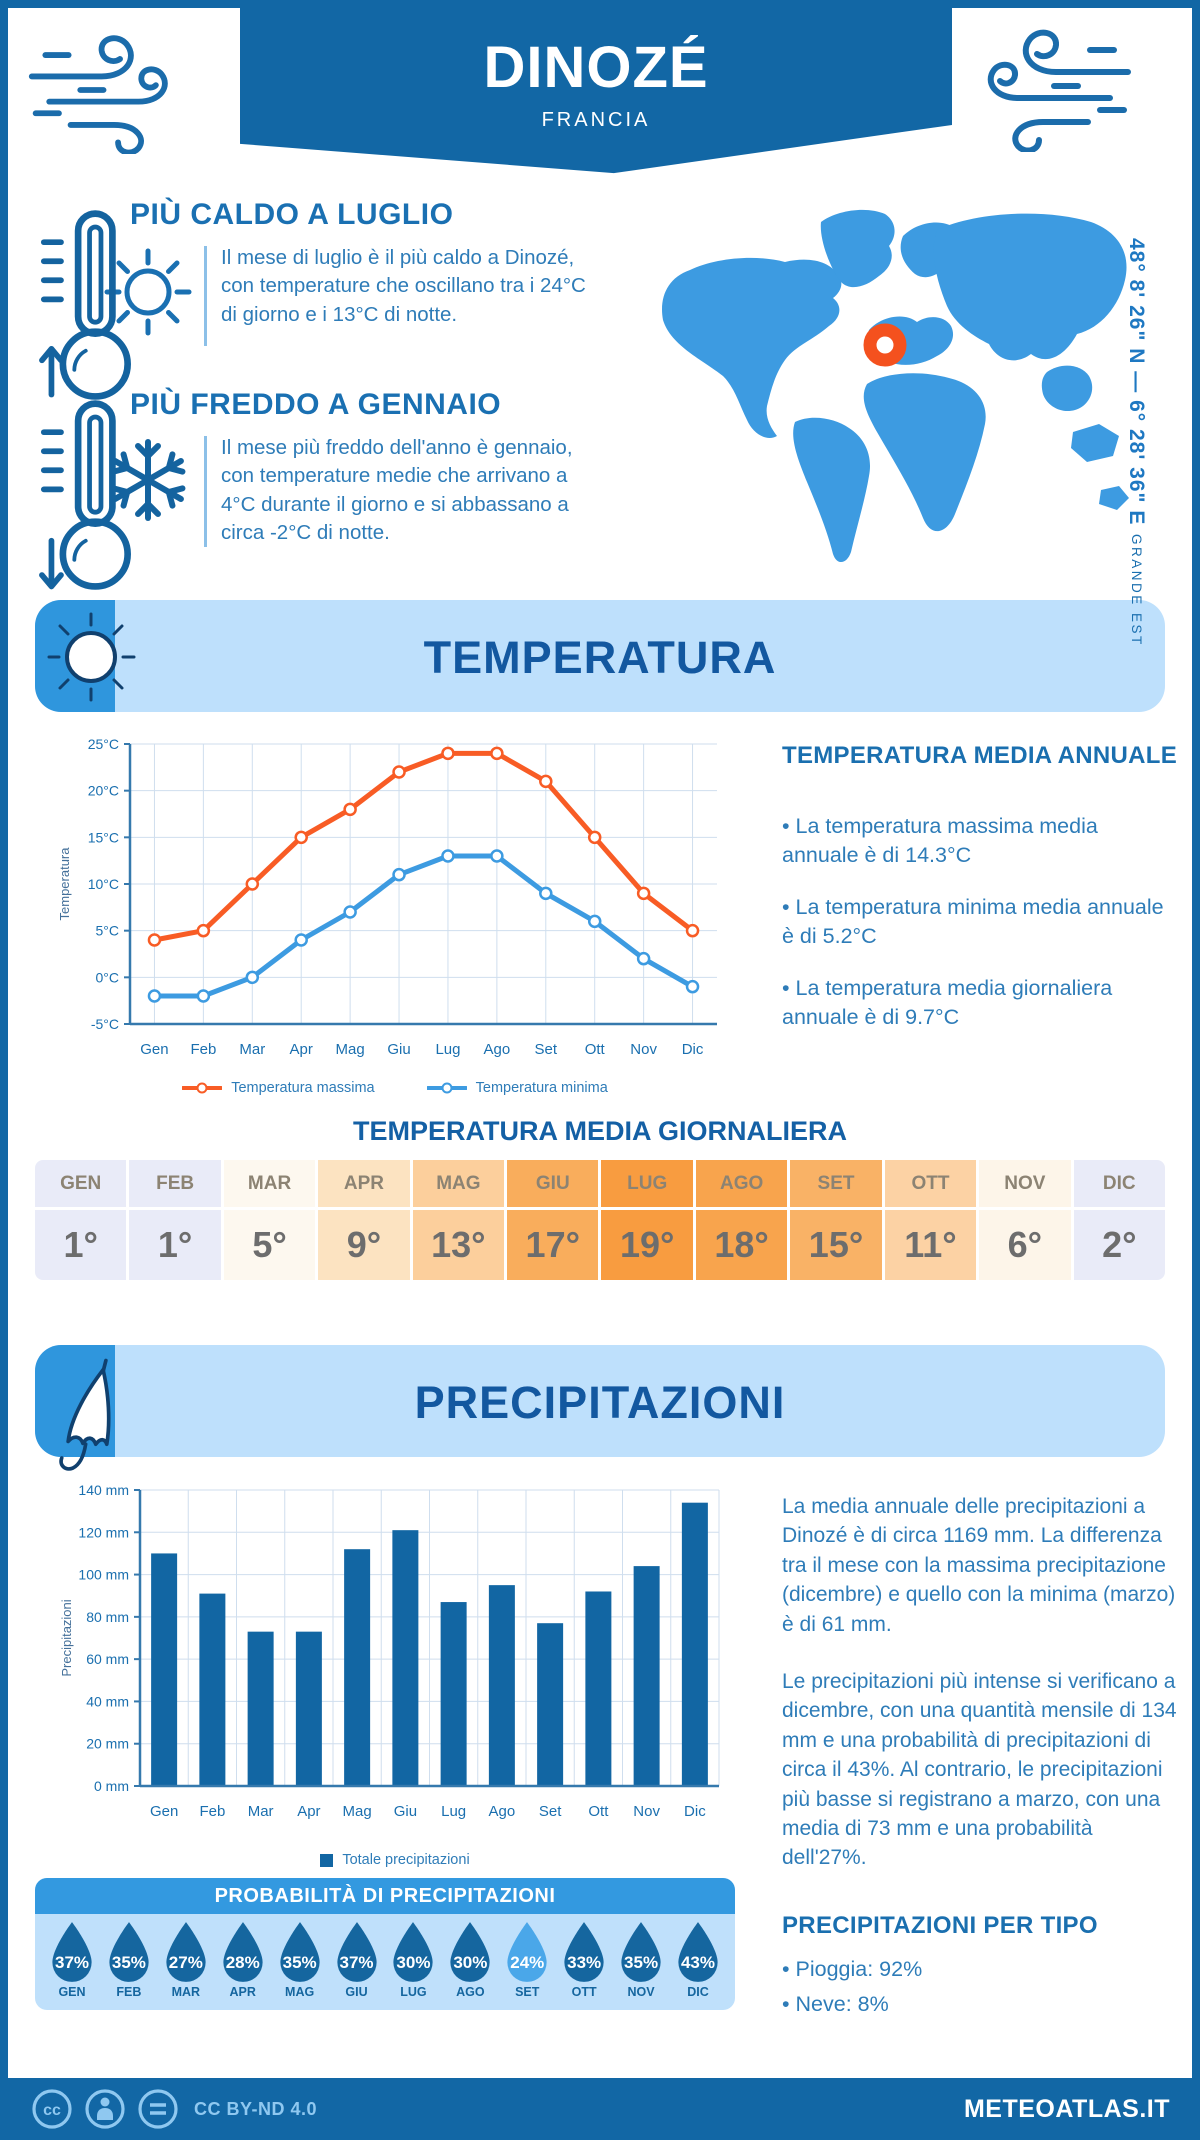  I want to click on svg-text: 25°C, so click(103, 744).